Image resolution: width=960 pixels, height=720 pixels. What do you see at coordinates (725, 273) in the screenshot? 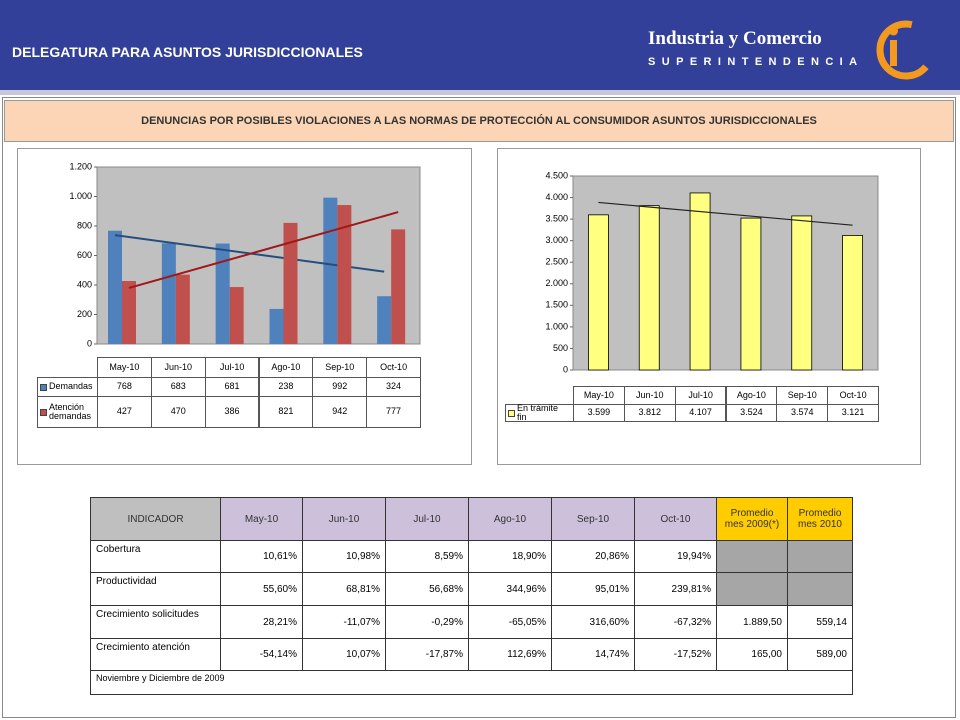
I see `plot-area` at bounding box center [725, 273].